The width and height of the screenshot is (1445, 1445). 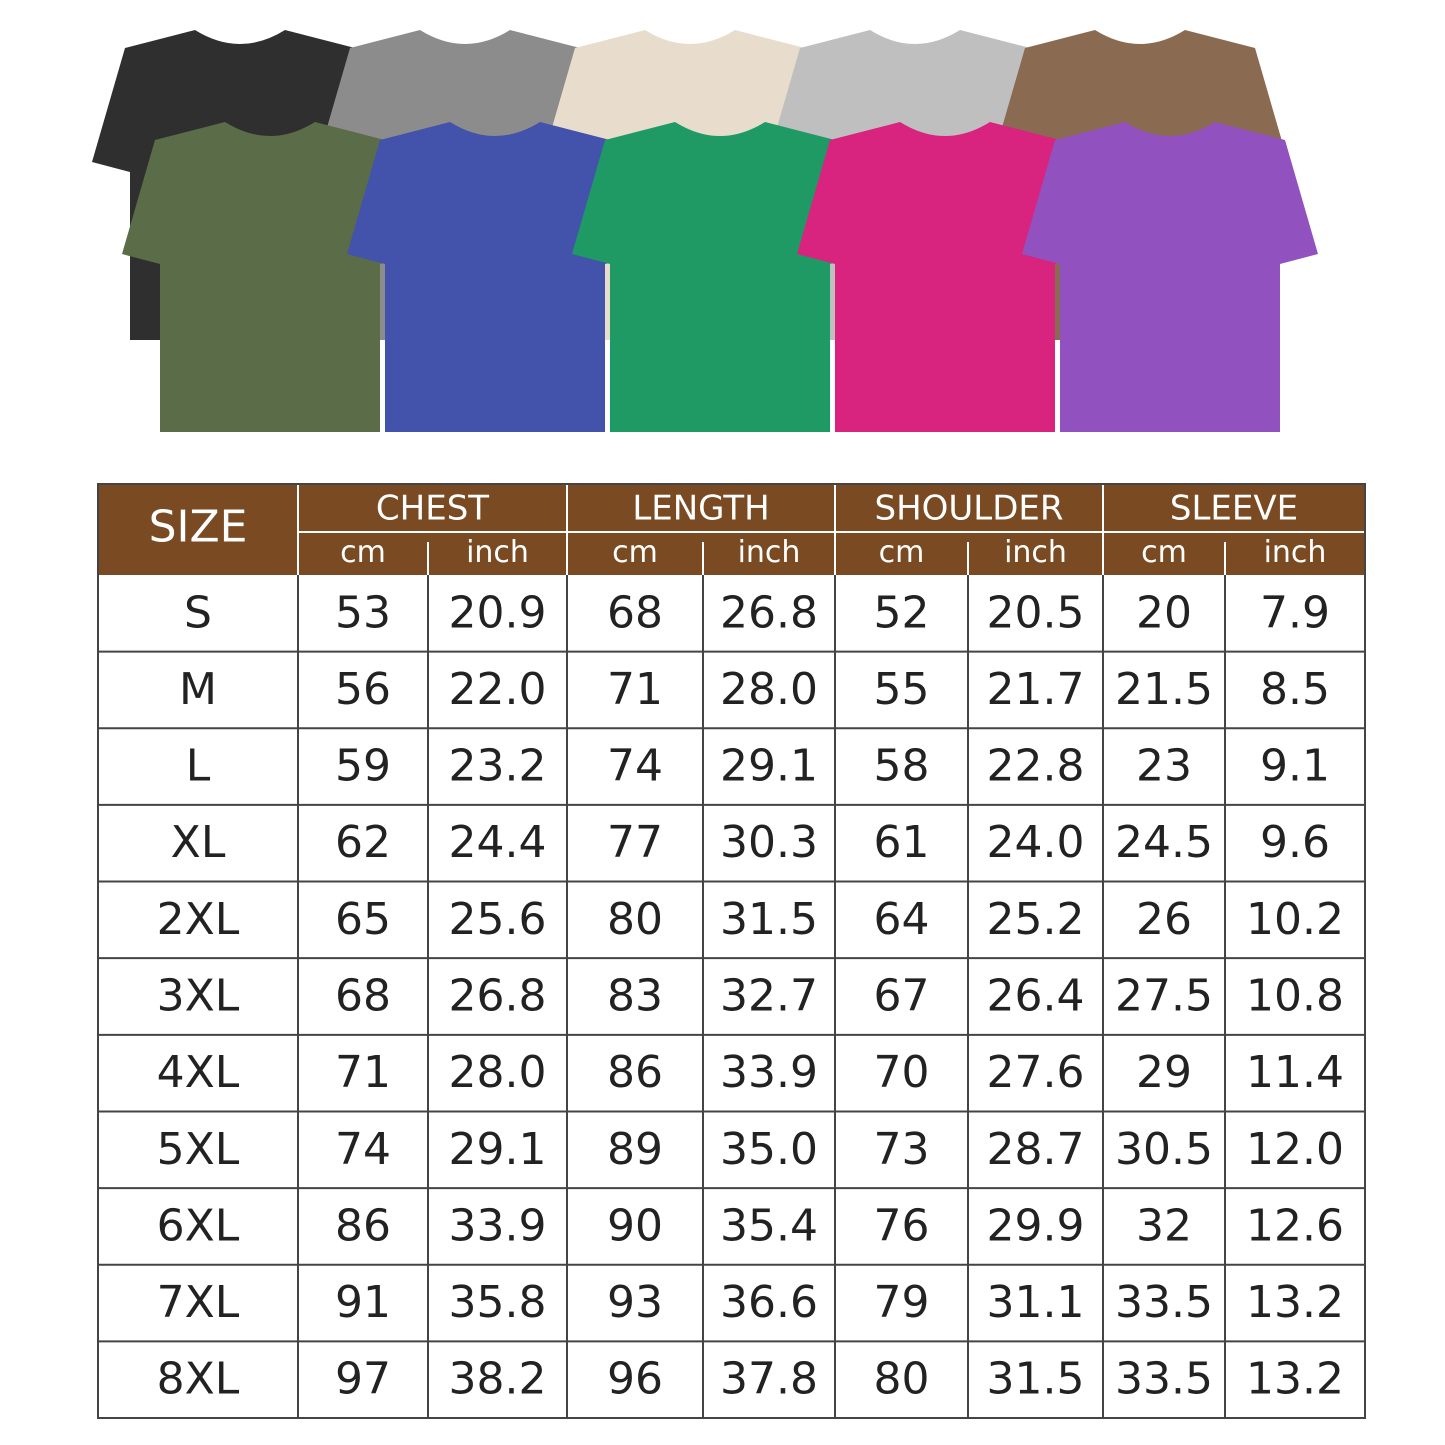 What do you see at coordinates (1164, 766) in the screenshot?
I see `measurement: 23` at bounding box center [1164, 766].